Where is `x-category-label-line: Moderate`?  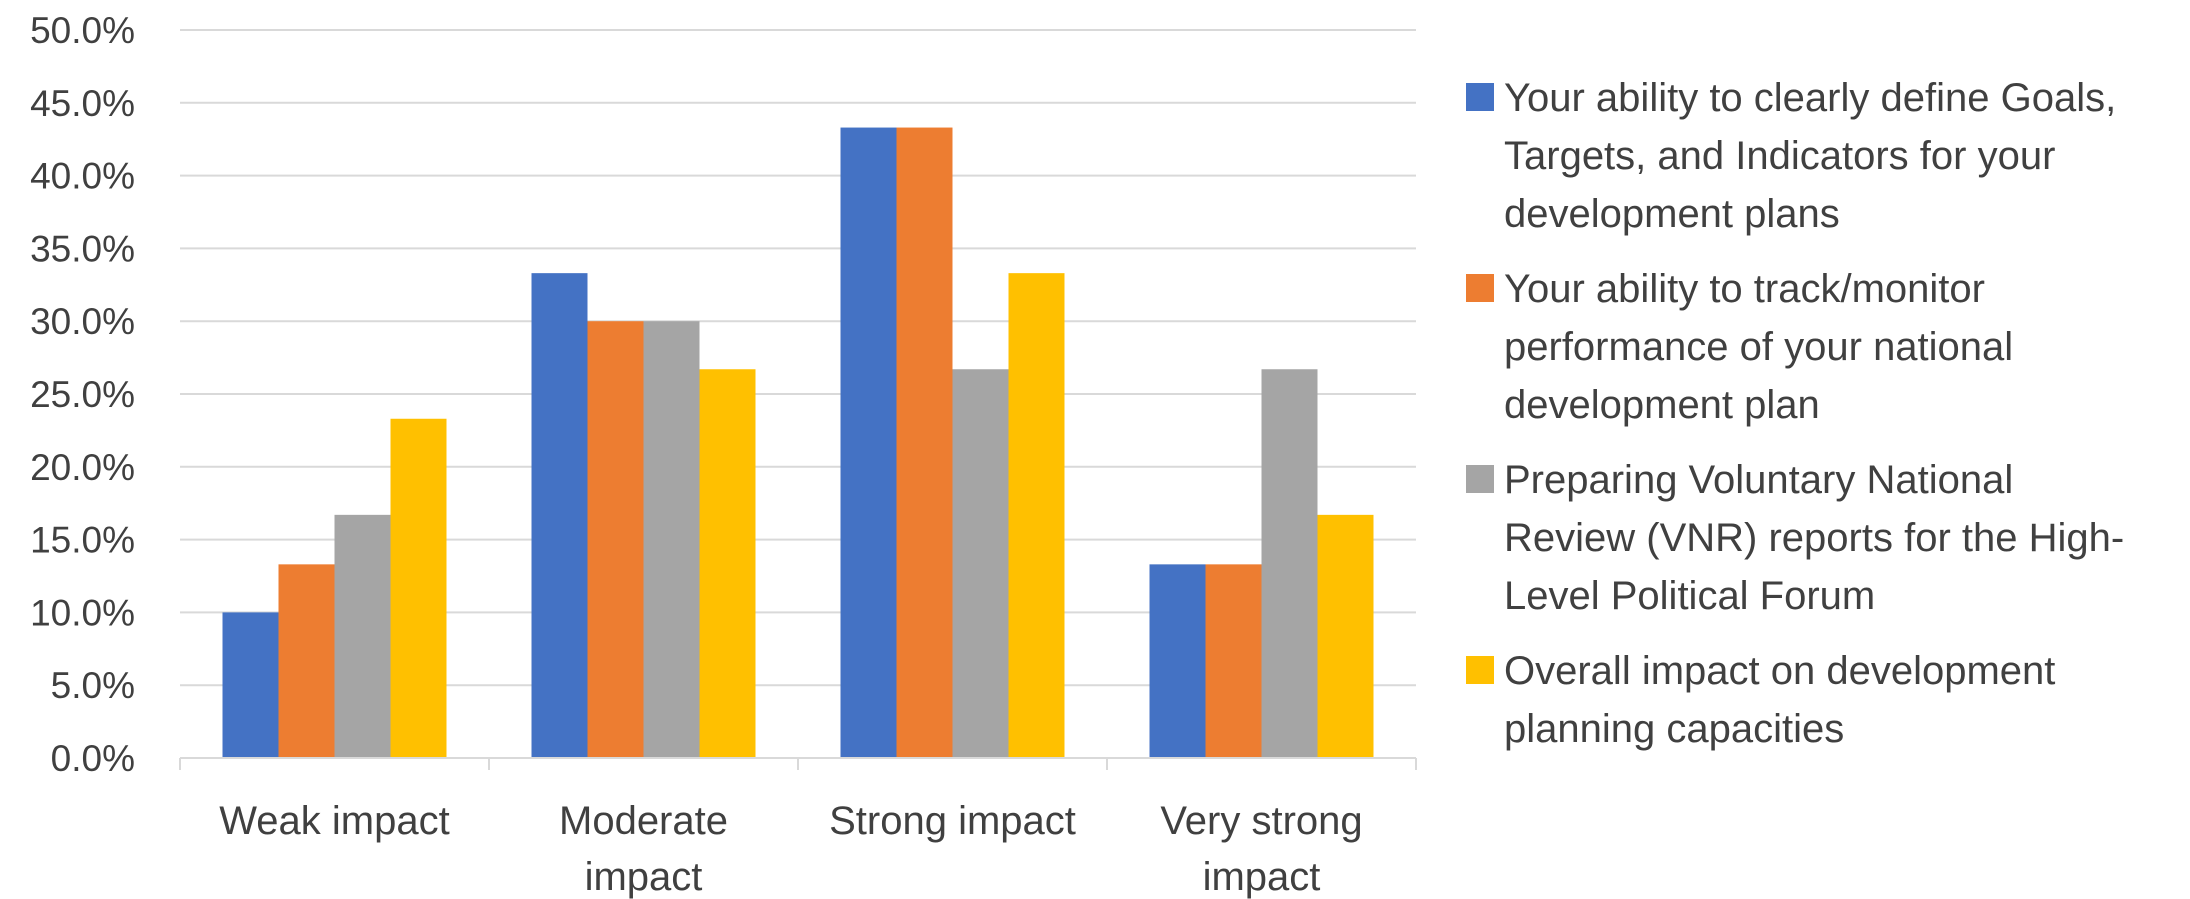
x-category-label-line: Moderate is located at coordinates (643, 821).